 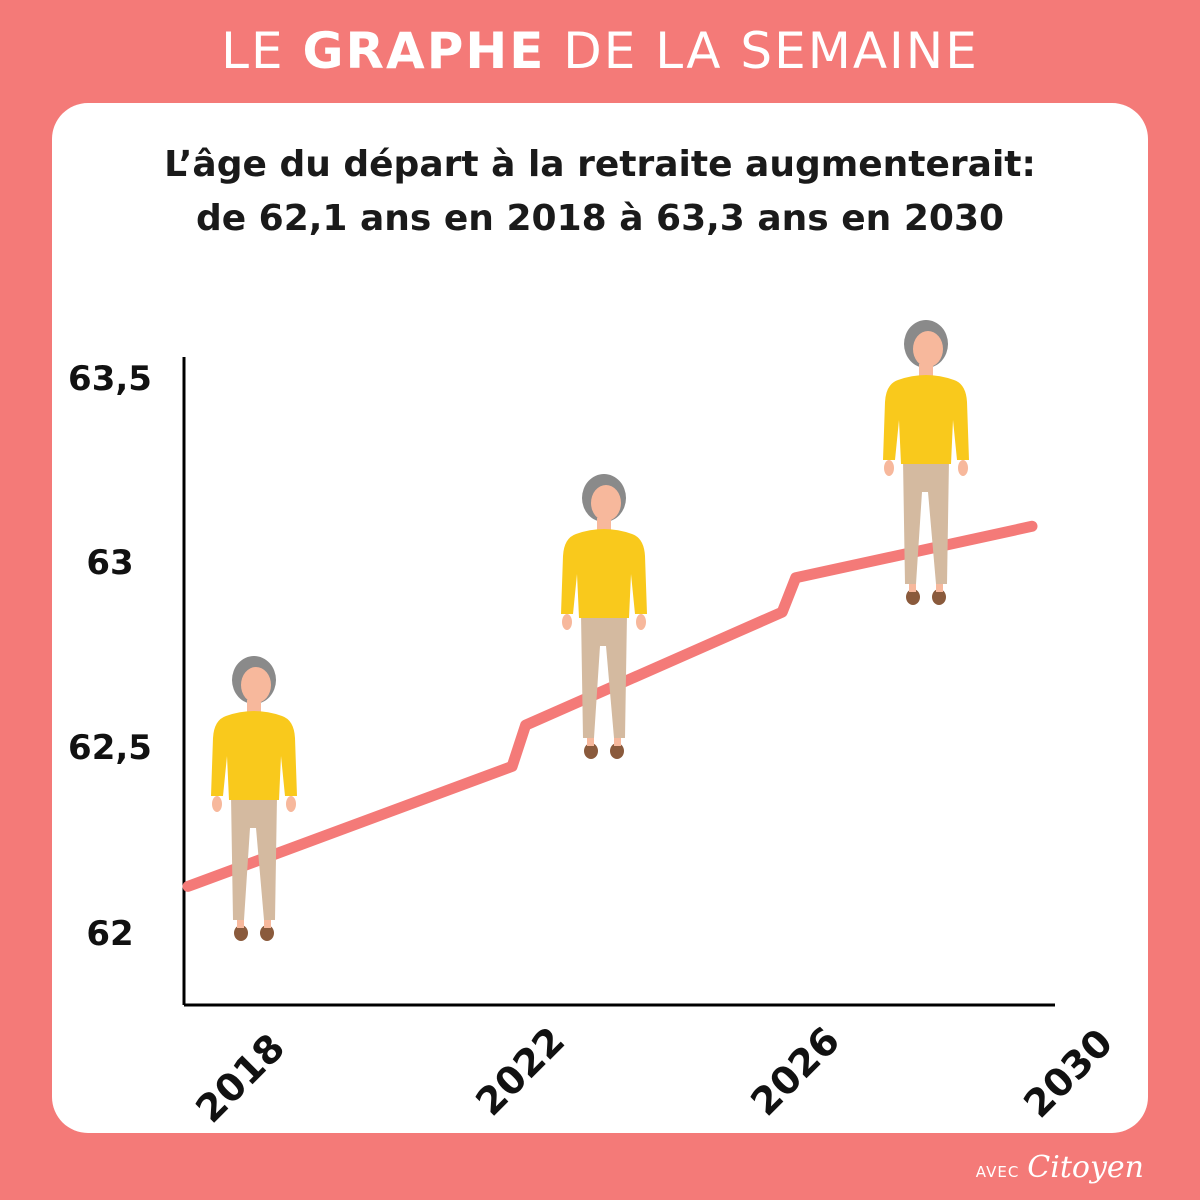 What do you see at coordinates (1068, 1073) in the screenshot?
I see `x-tick-label: 2030` at bounding box center [1068, 1073].